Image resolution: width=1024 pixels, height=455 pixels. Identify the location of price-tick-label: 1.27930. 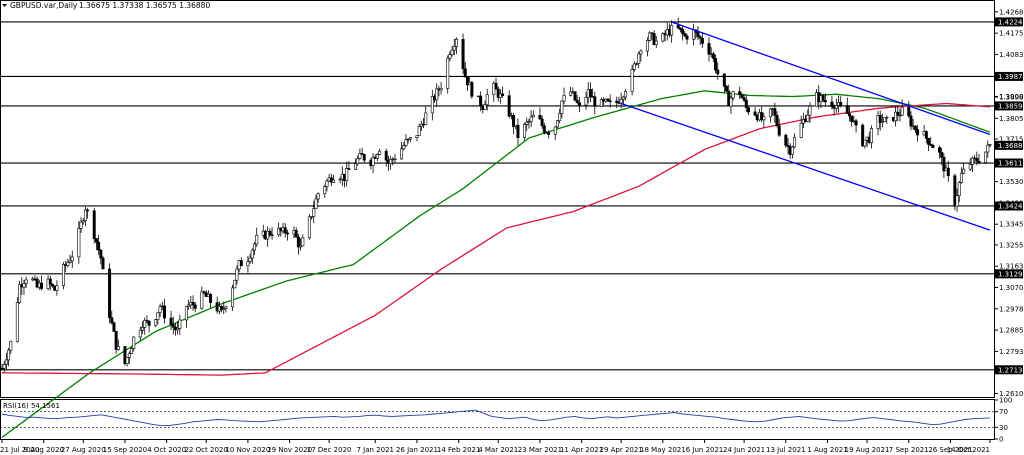
(1011, 352).